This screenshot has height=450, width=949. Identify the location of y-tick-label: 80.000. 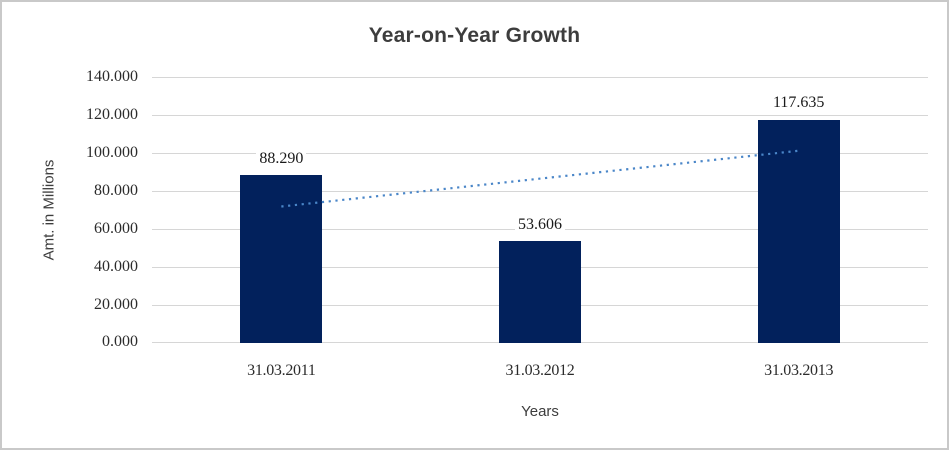
(116, 190).